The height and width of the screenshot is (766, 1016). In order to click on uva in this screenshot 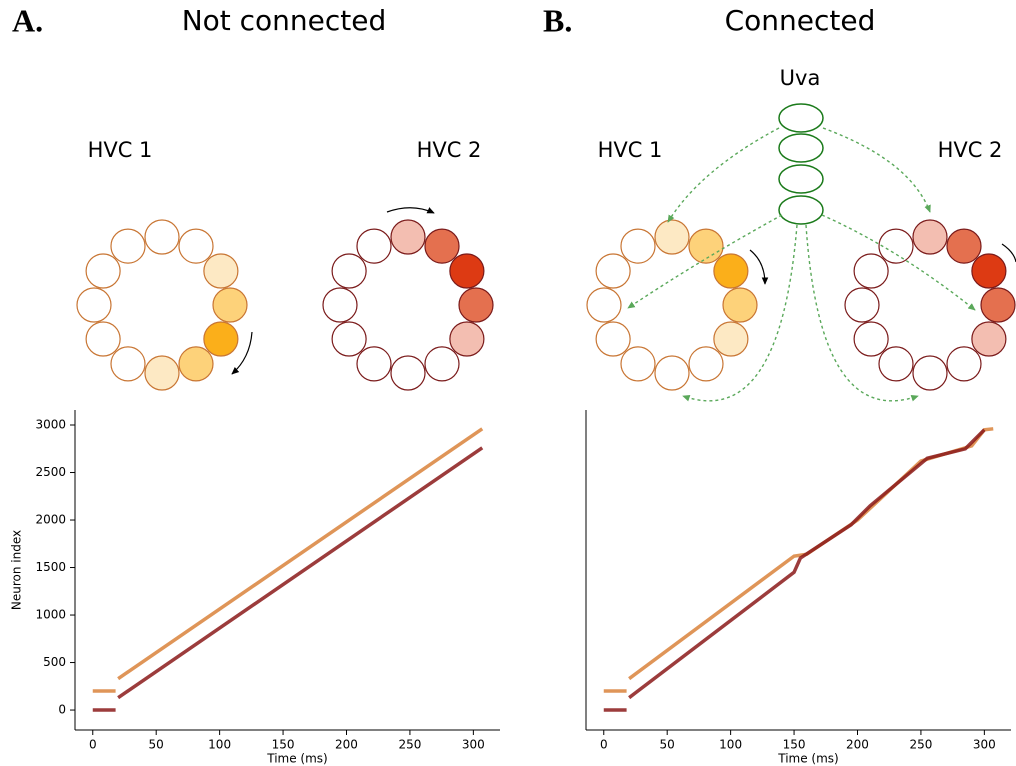, I will do `click(801, 164)`.